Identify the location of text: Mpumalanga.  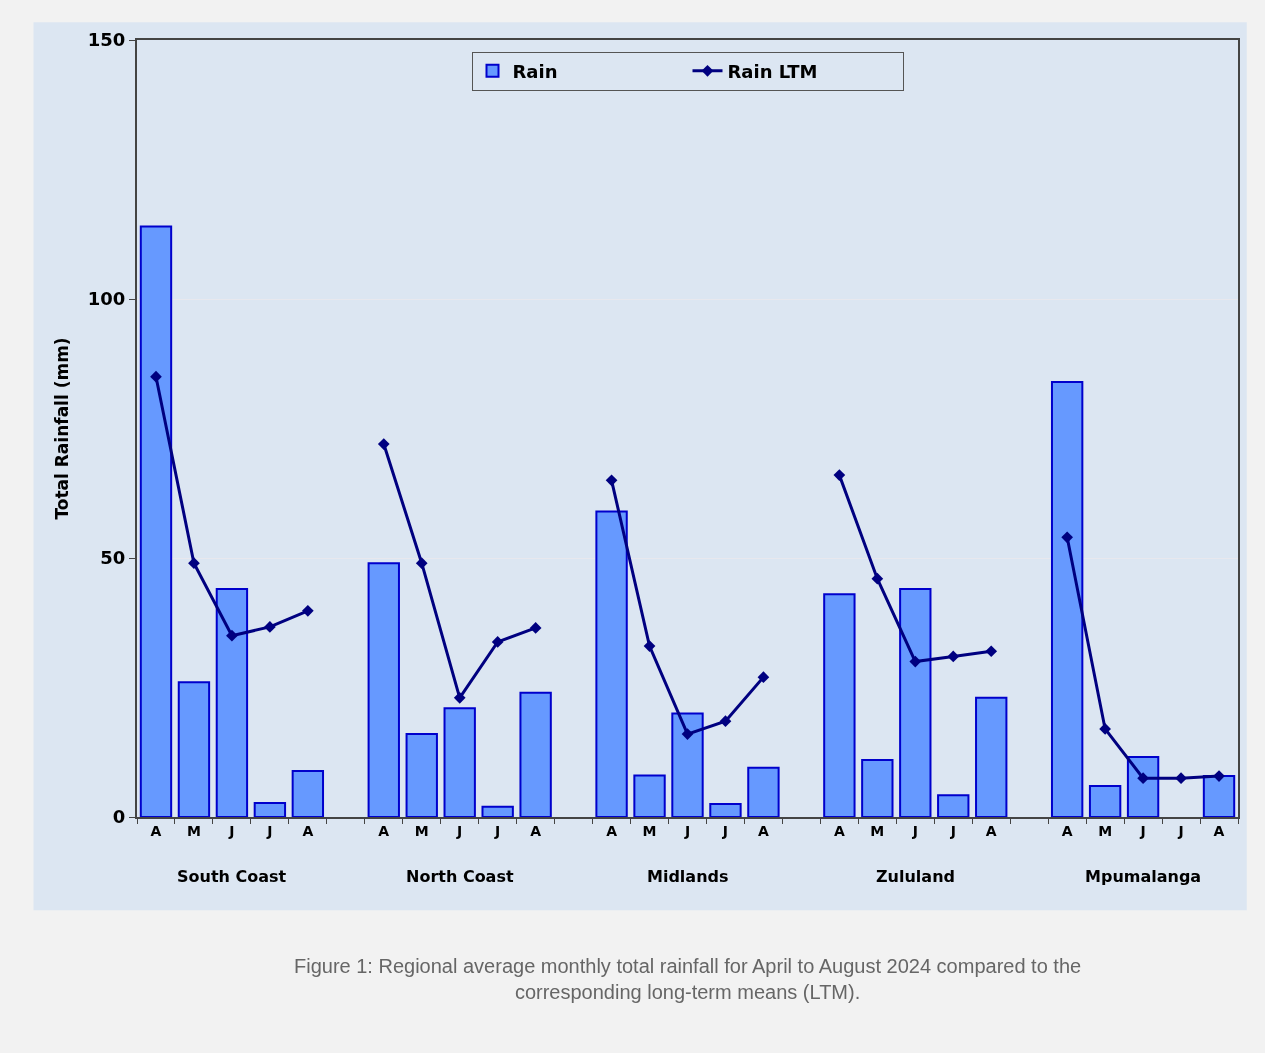
(1143, 876).